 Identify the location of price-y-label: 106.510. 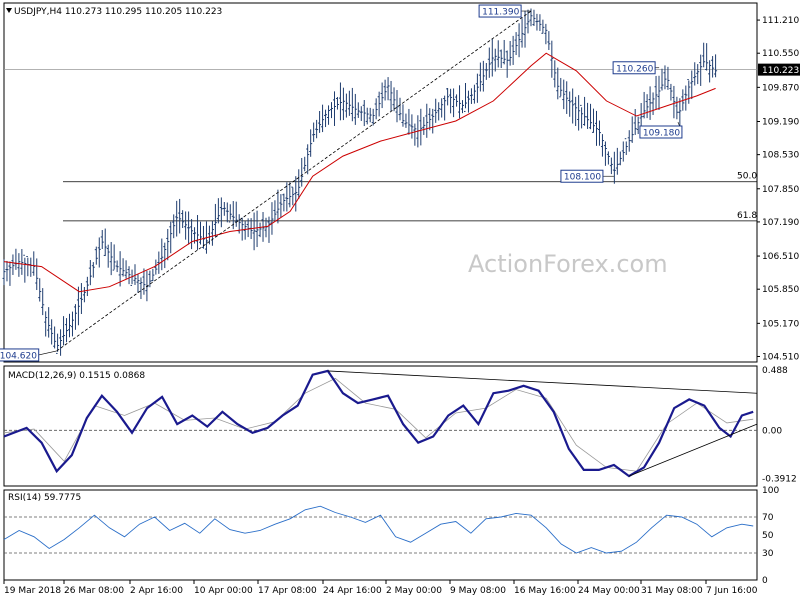
(780, 257).